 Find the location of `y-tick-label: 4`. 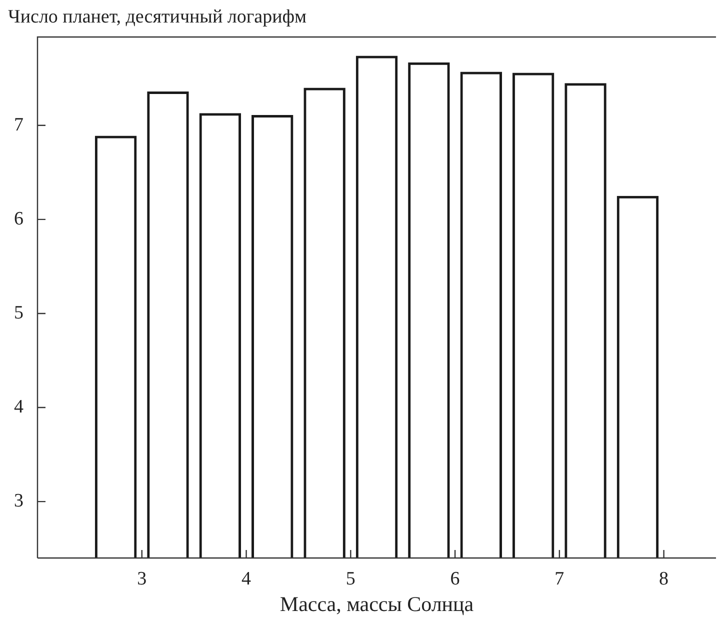

y-tick-label: 4 is located at coordinates (19, 407).